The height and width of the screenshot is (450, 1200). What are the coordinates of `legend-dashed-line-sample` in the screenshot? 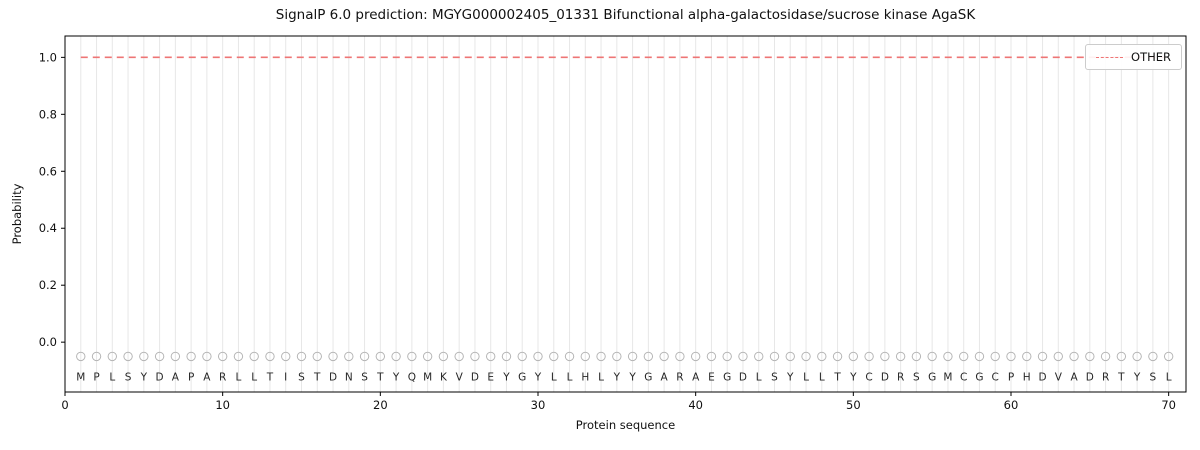 It's located at (1110, 57).